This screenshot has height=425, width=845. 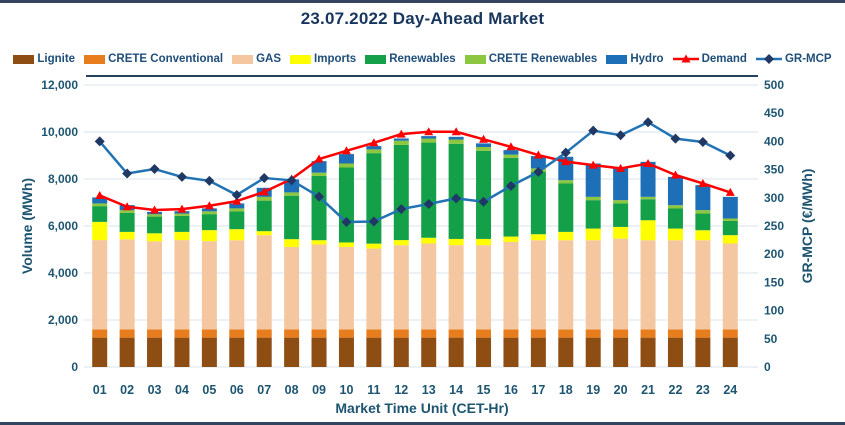 I want to click on y-right-tick-label: 200, so click(x=774, y=254).